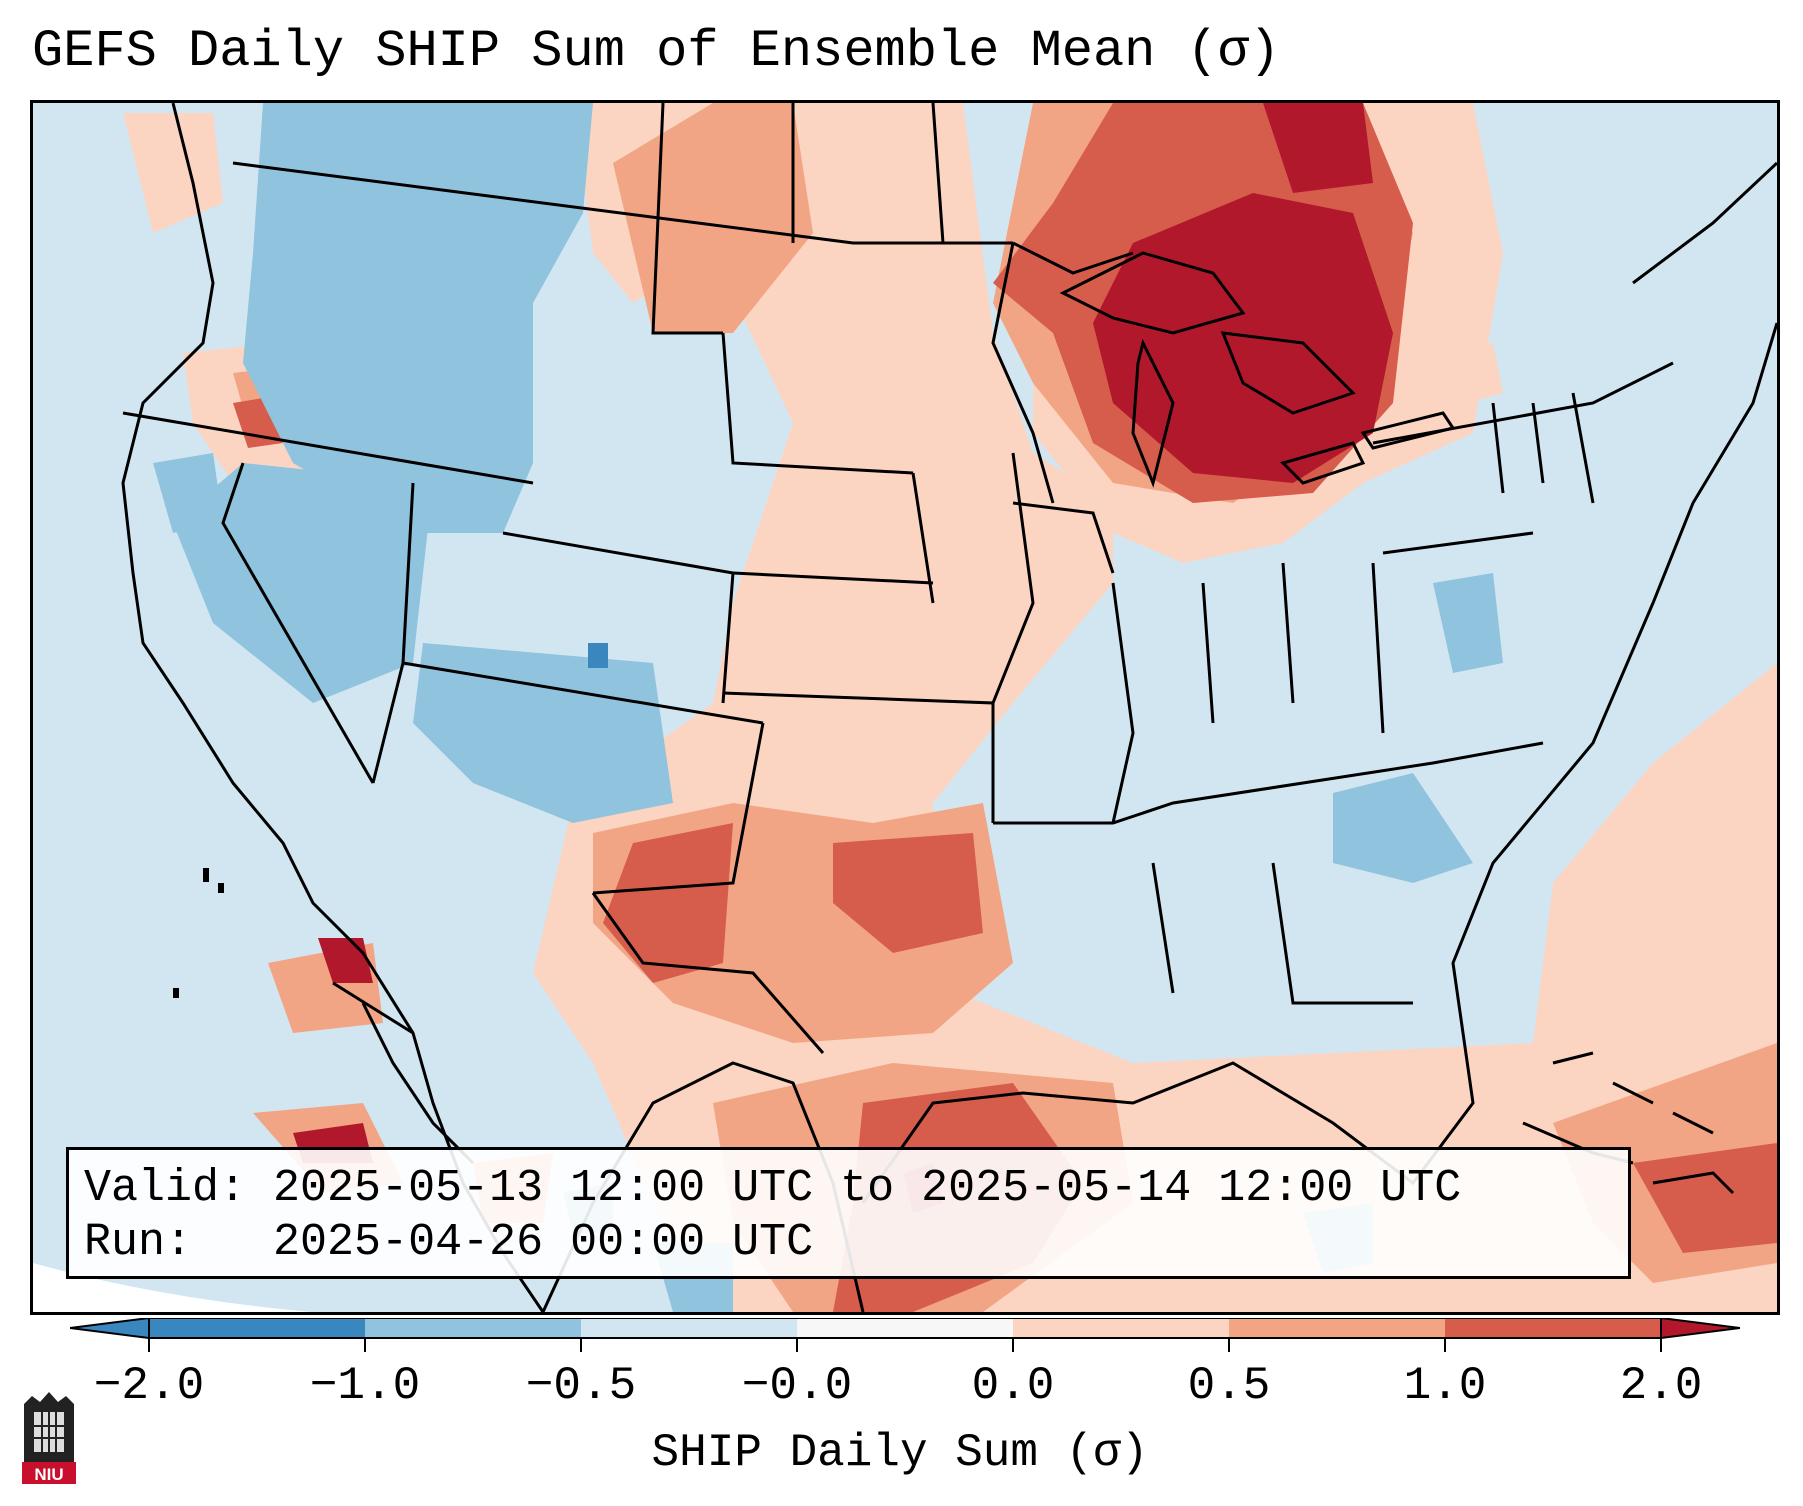  Describe the element at coordinates (1013, 1386) in the screenshot. I see `colorbar-tick-label: 0.0` at that location.